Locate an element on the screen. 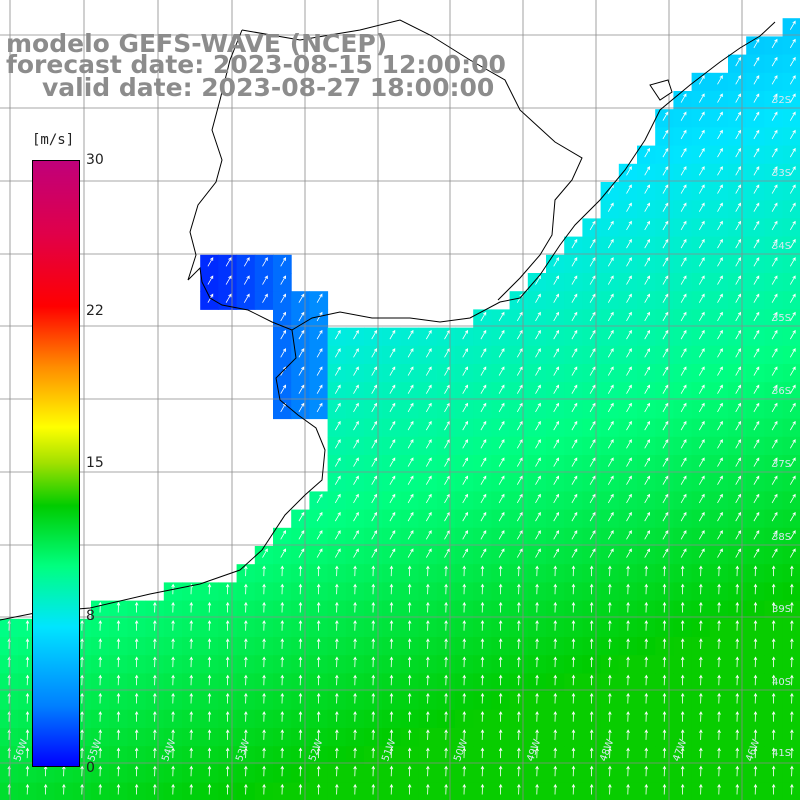  lat-label-36s: 36S is located at coordinates (782, 391).